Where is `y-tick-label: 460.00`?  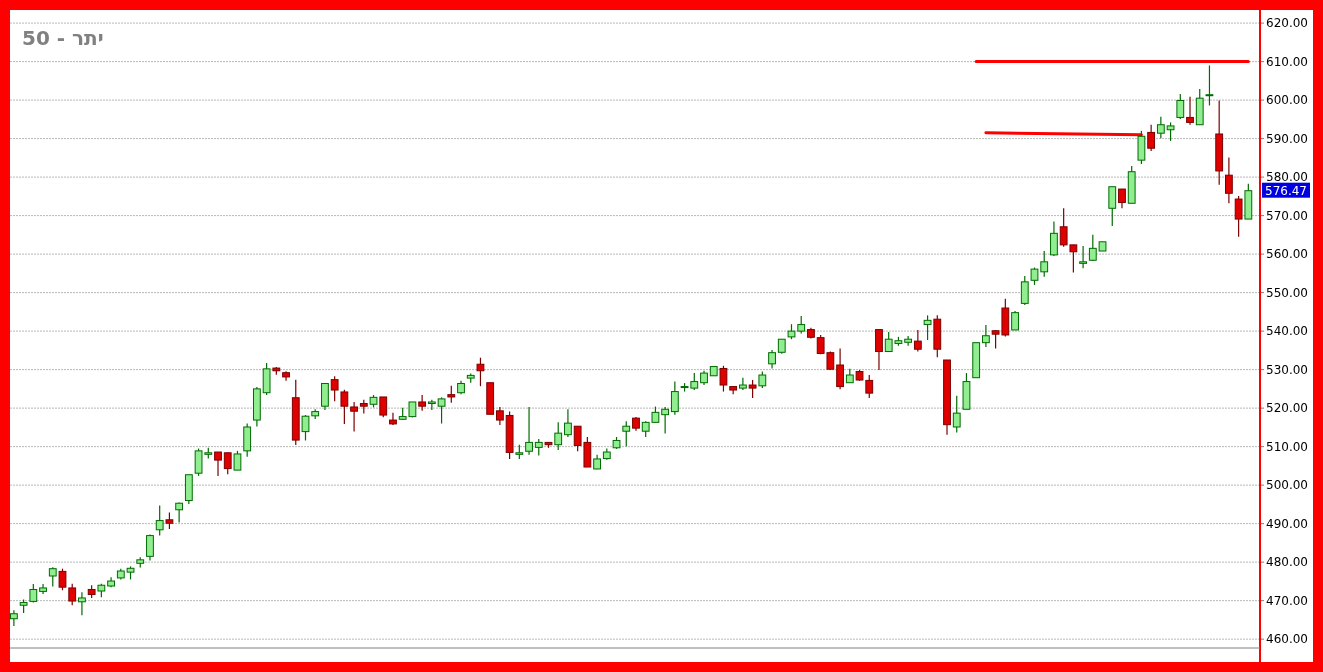 y-tick-label: 460.00 is located at coordinates (1287, 639).